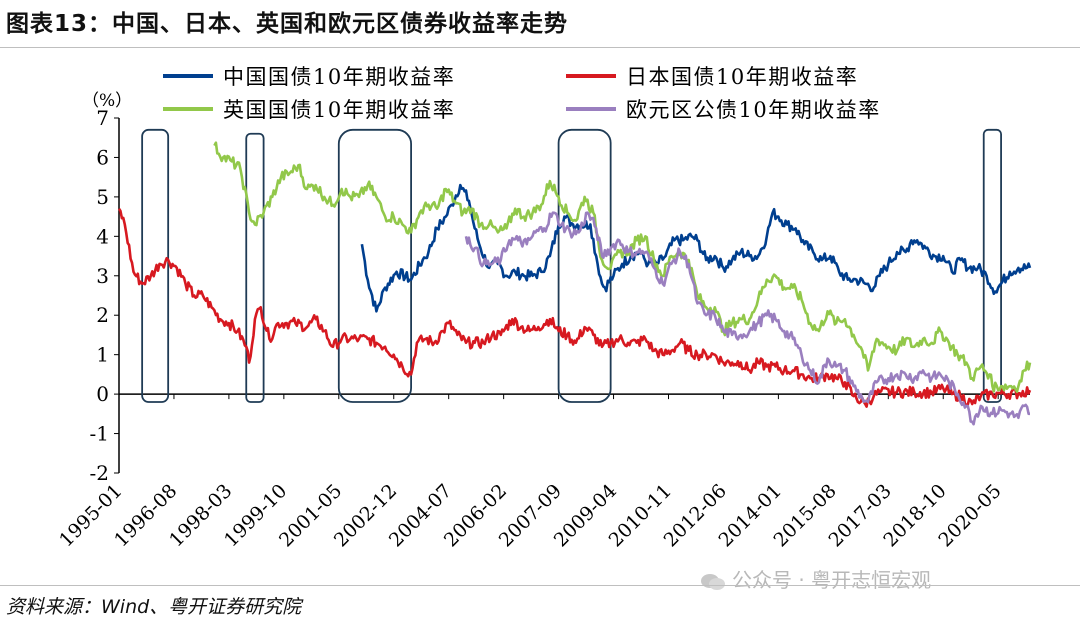  Describe the element at coordinates (154, 607) in the screenshot. I see `source-note: 资料来源：Wind、粤开证券研究院` at that location.